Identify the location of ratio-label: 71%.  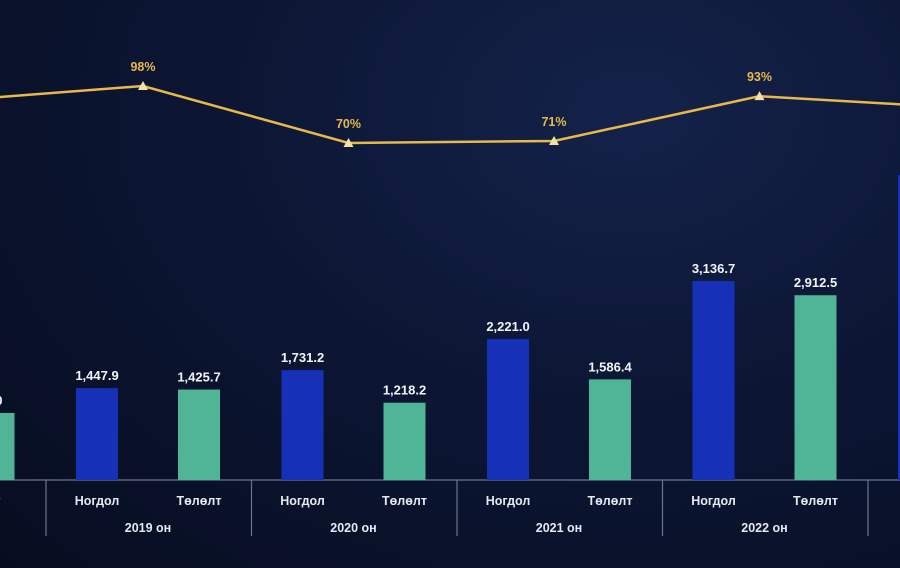
(553, 122).